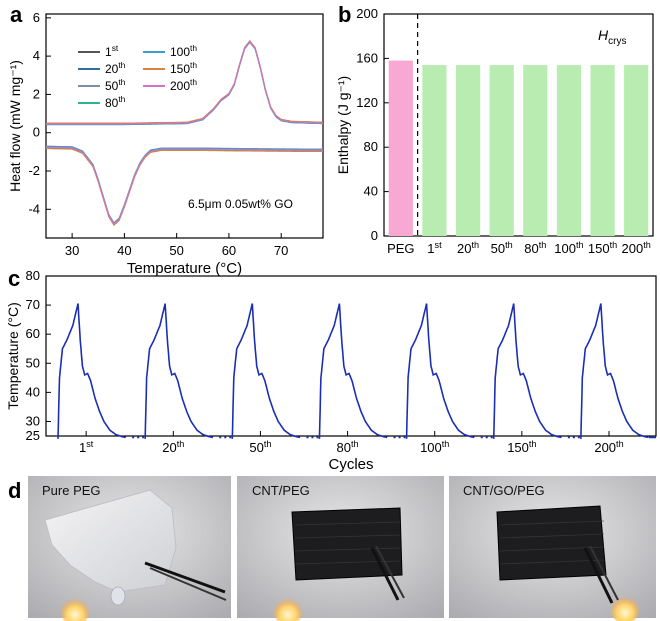 Image resolution: width=660 pixels, height=621 pixels. I want to click on panel-label-b: b, so click(344, 14).